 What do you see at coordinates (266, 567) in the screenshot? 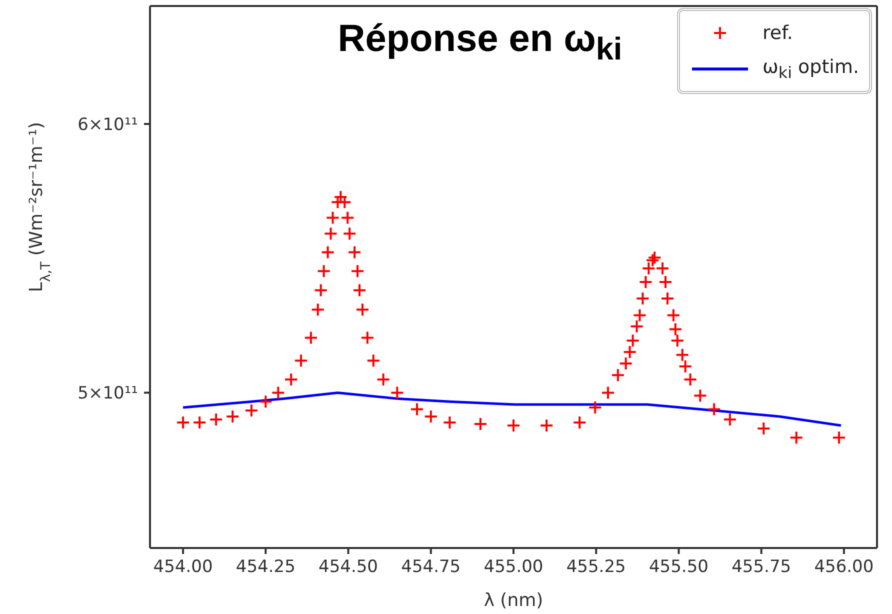
I see `x-tick-label: 454.25` at bounding box center [266, 567].